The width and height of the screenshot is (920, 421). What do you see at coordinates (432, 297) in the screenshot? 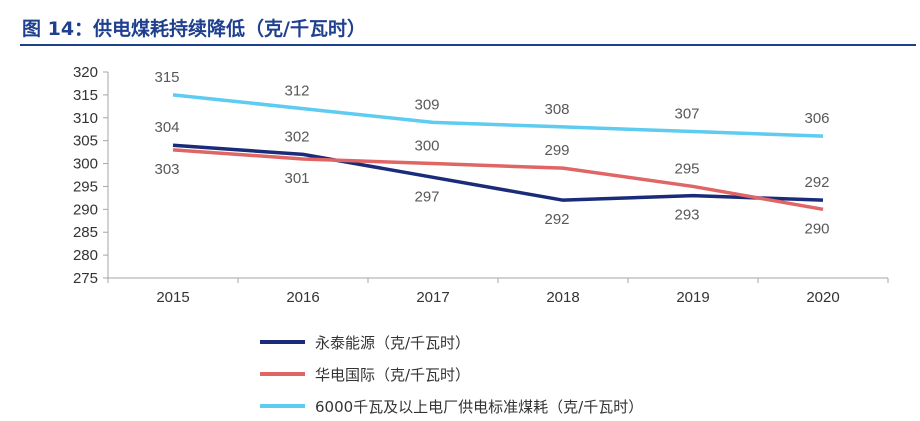
I see `x-tick-label: 2017` at bounding box center [432, 297].